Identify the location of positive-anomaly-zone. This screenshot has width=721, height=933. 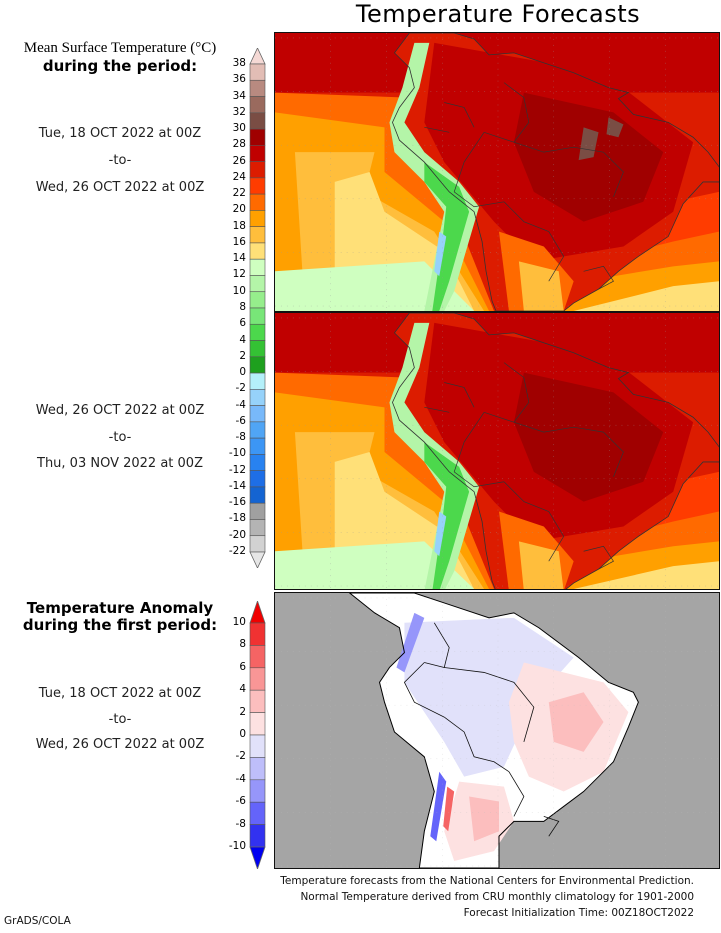
(484, 819).